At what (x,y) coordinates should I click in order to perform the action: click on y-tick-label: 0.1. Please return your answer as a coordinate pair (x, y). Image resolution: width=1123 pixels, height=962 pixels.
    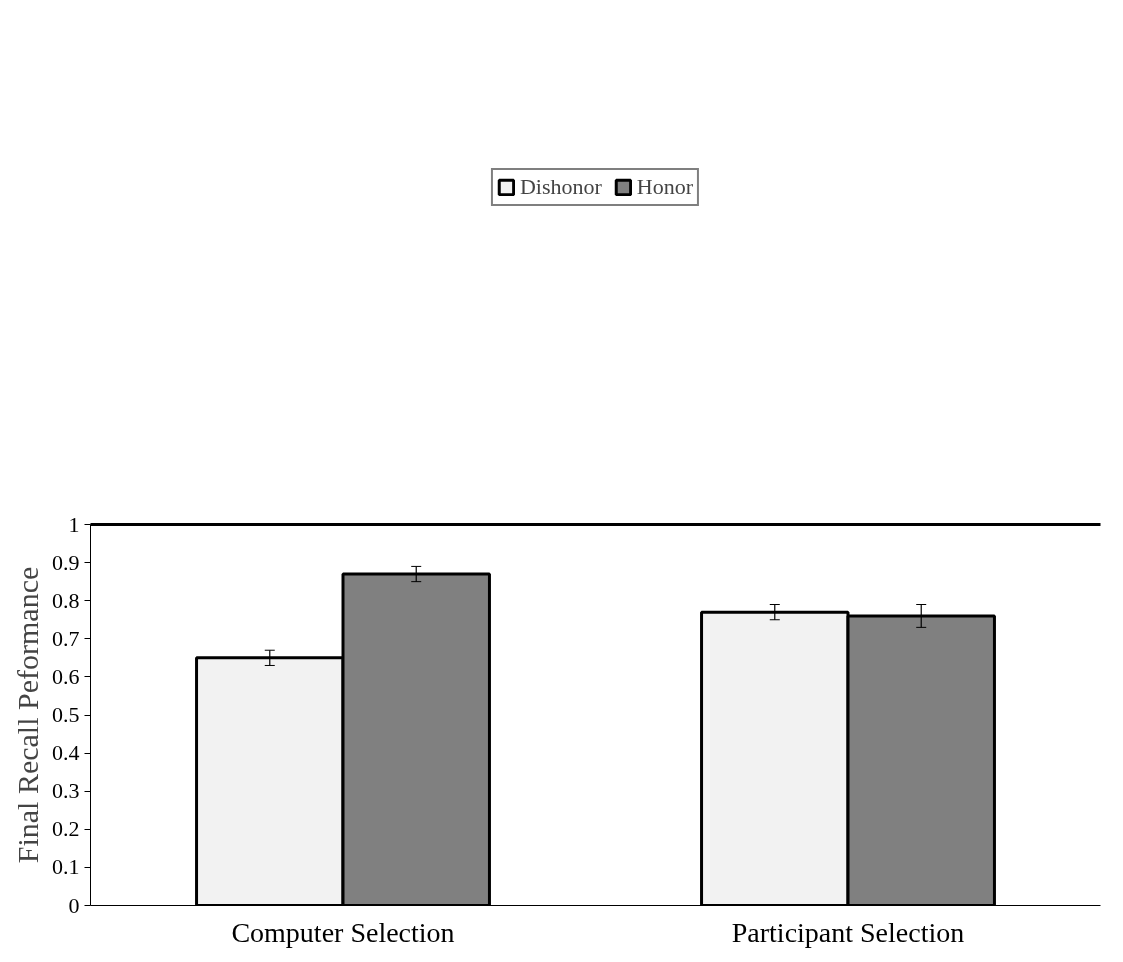
    Looking at the image, I should click on (66, 867).